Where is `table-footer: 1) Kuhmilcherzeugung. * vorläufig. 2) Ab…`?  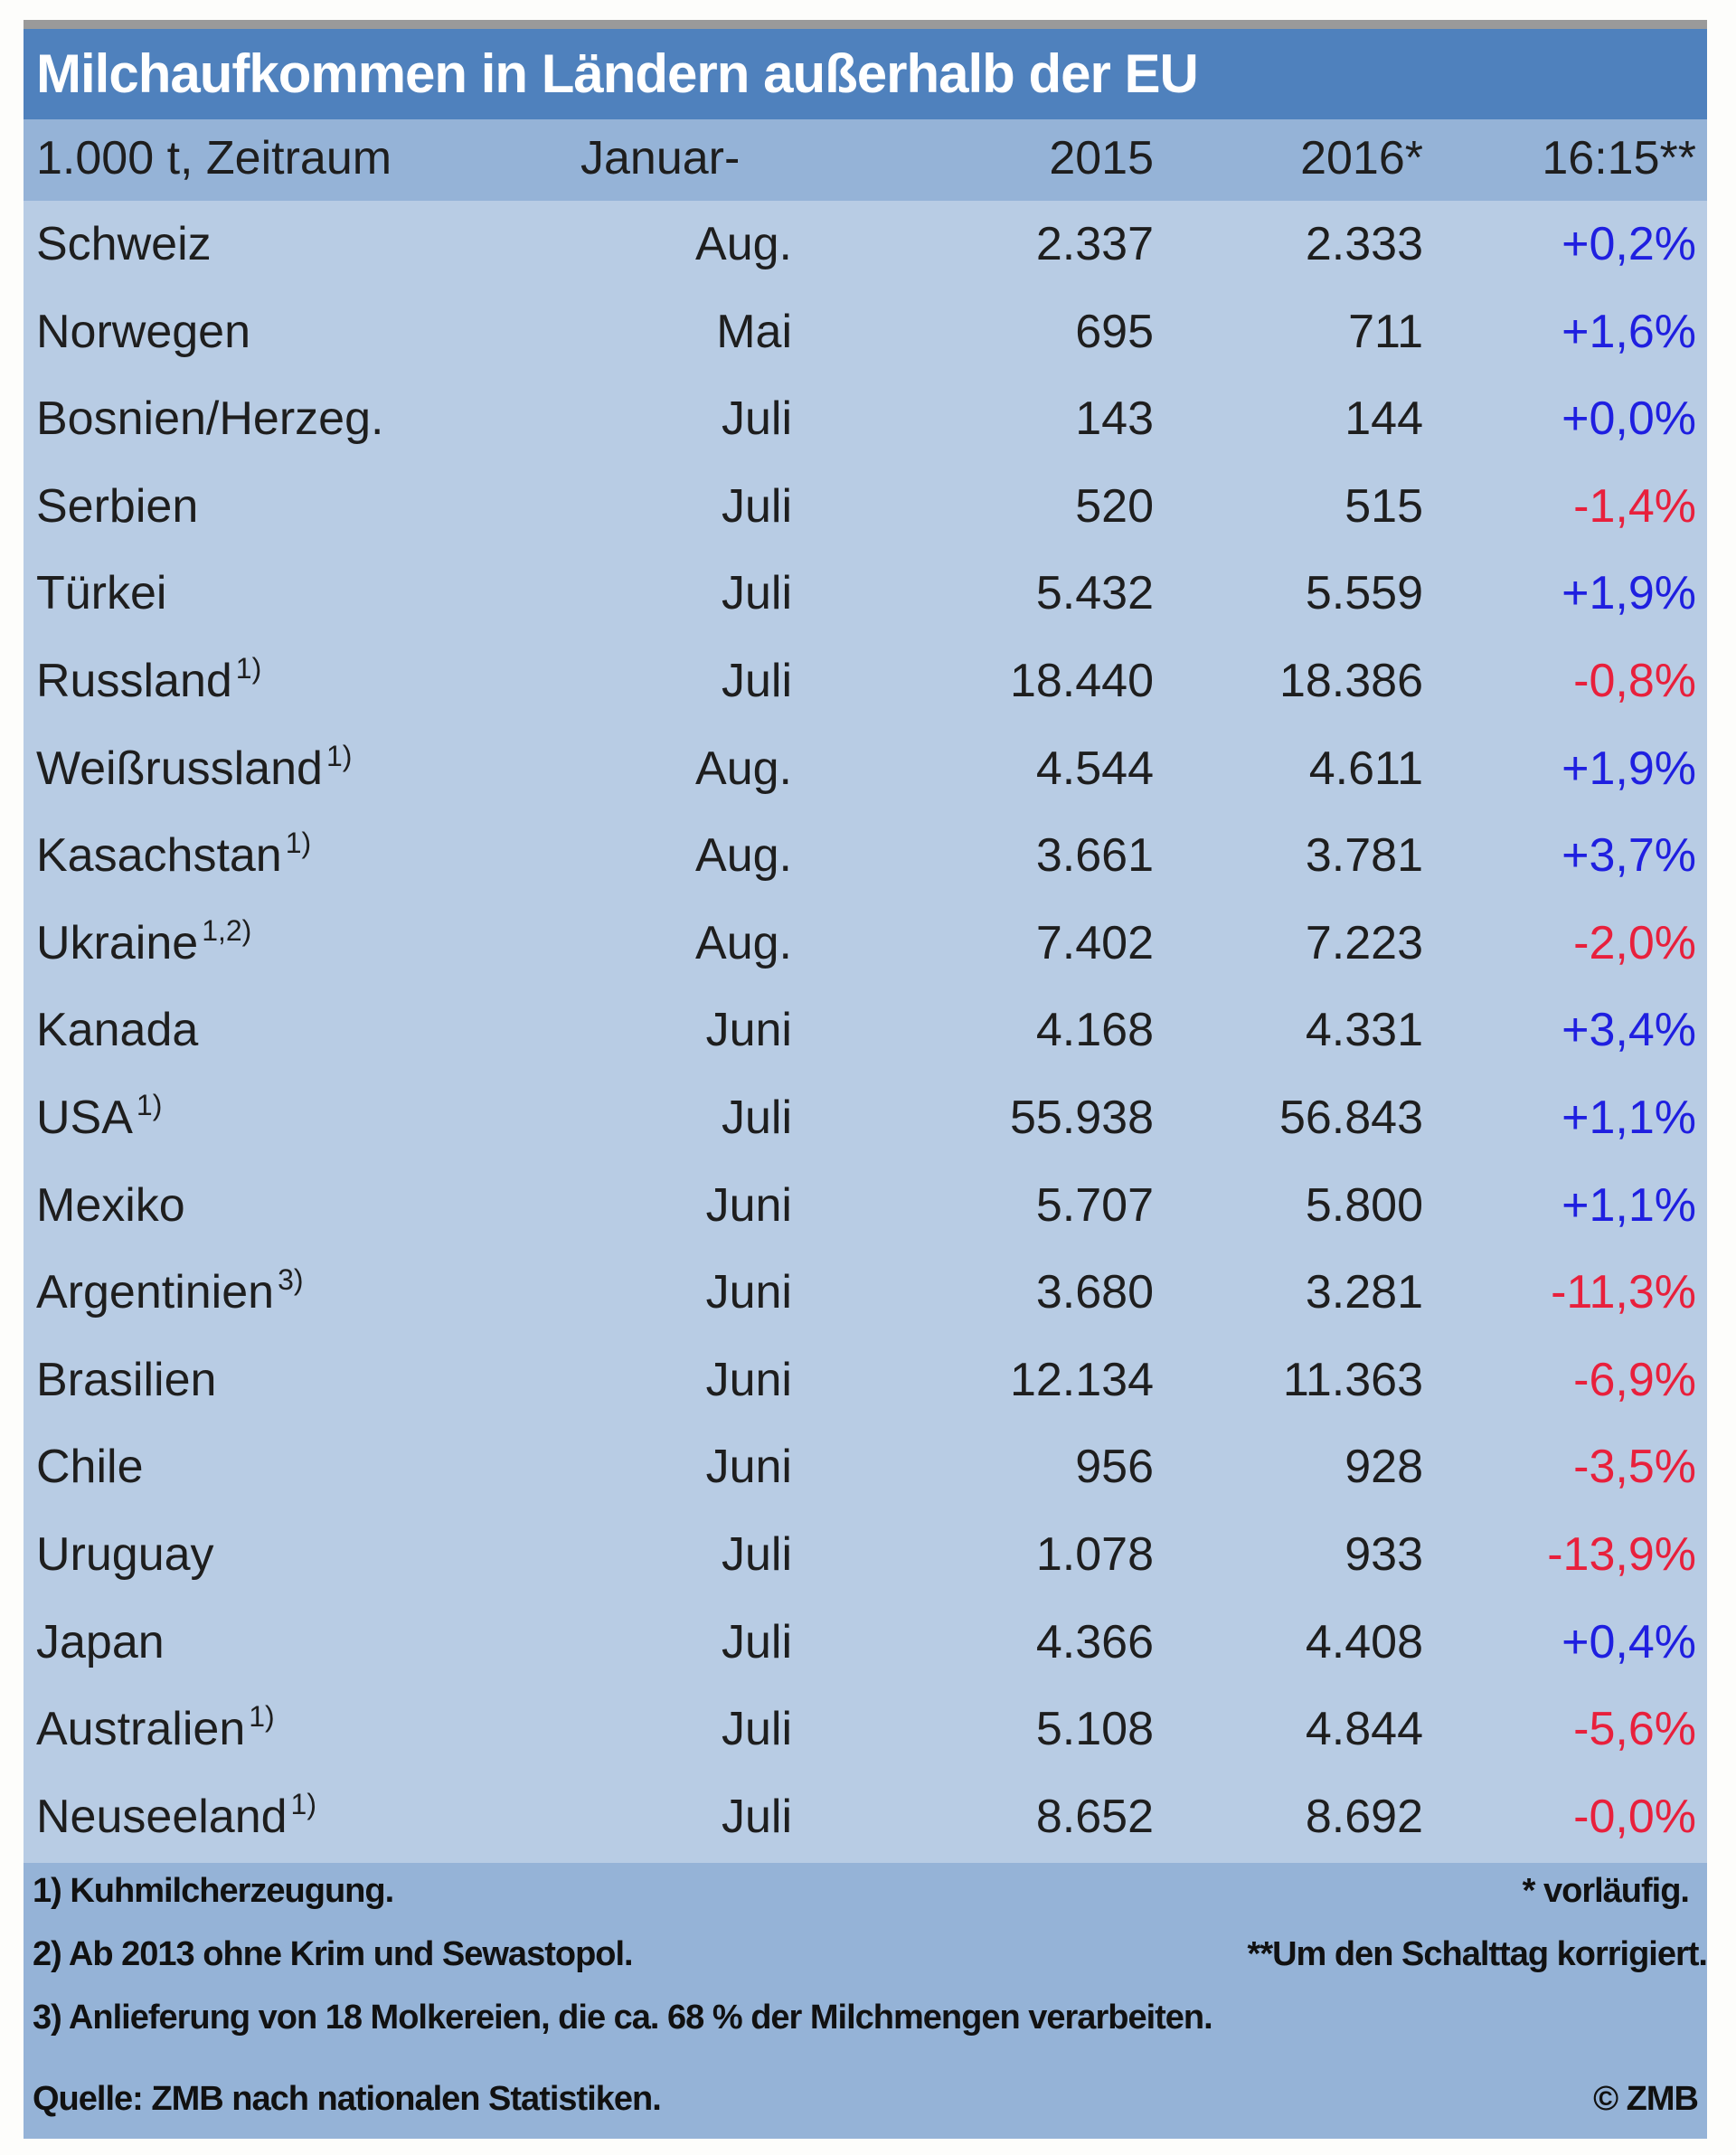 table-footer: 1) Kuhmilcherzeugung. * vorläufig. 2) Ab… is located at coordinates (866, 2001).